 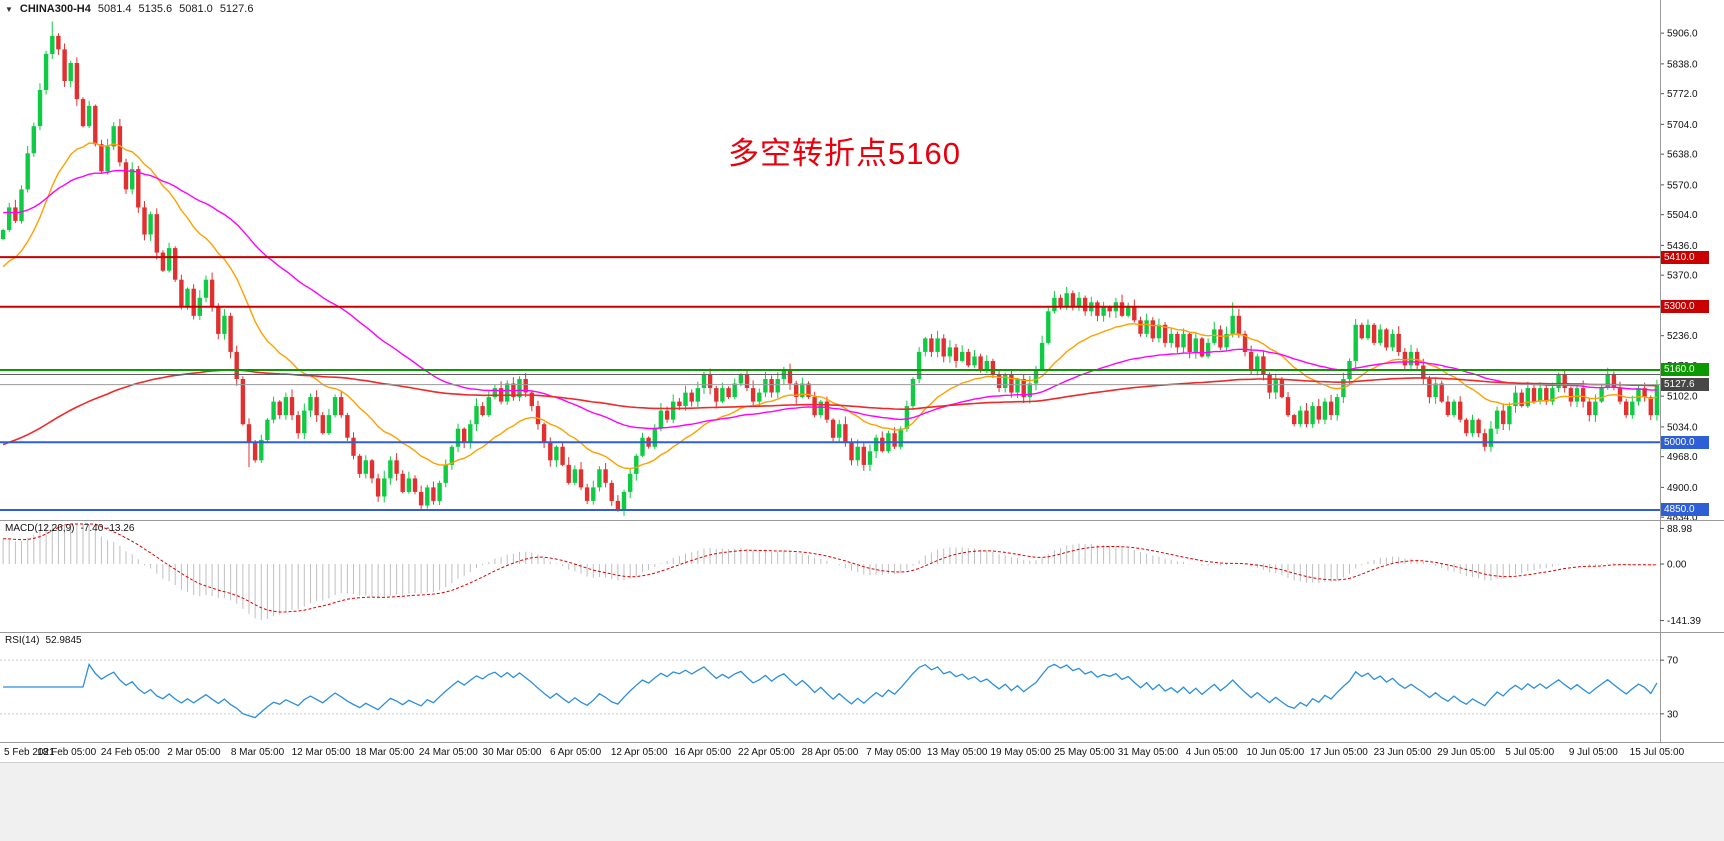 What do you see at coordinates (9, 9) in the screenshot?
I see `collapse-triangle-icon: ▼` at bounding box center [9, 9].